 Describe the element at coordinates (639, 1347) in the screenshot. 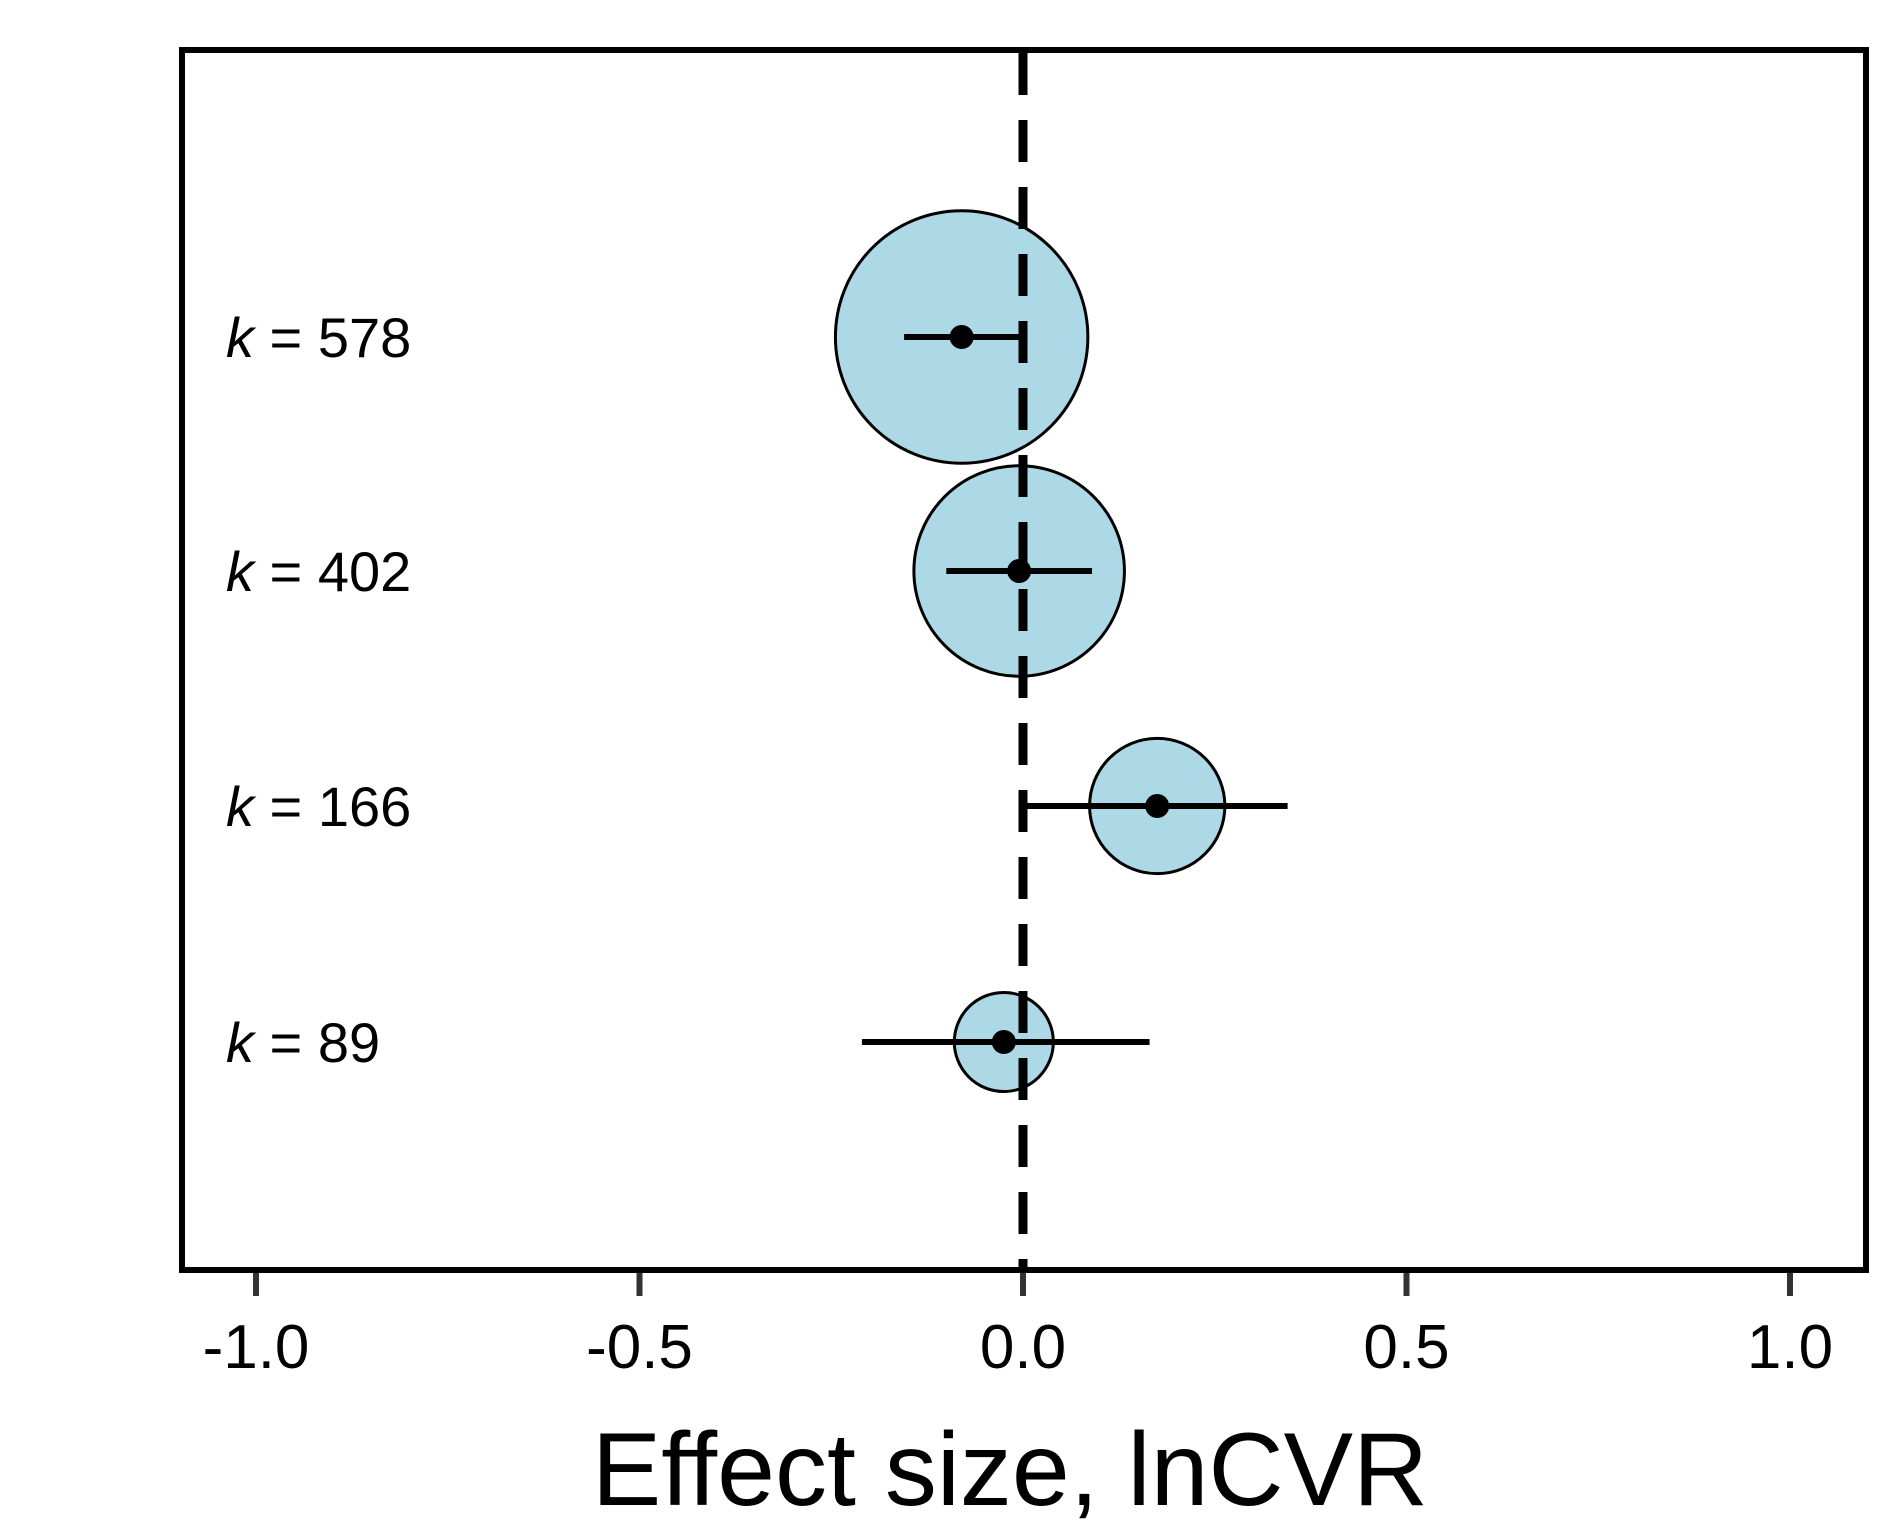

I see `x-tick-label: -0.5` at that location.